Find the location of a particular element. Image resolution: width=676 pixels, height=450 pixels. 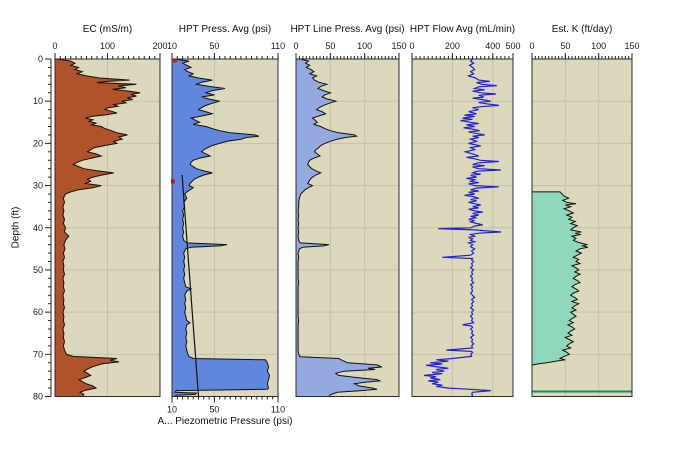

depth-tick-label: 10 is located at coordinates (38, 101).